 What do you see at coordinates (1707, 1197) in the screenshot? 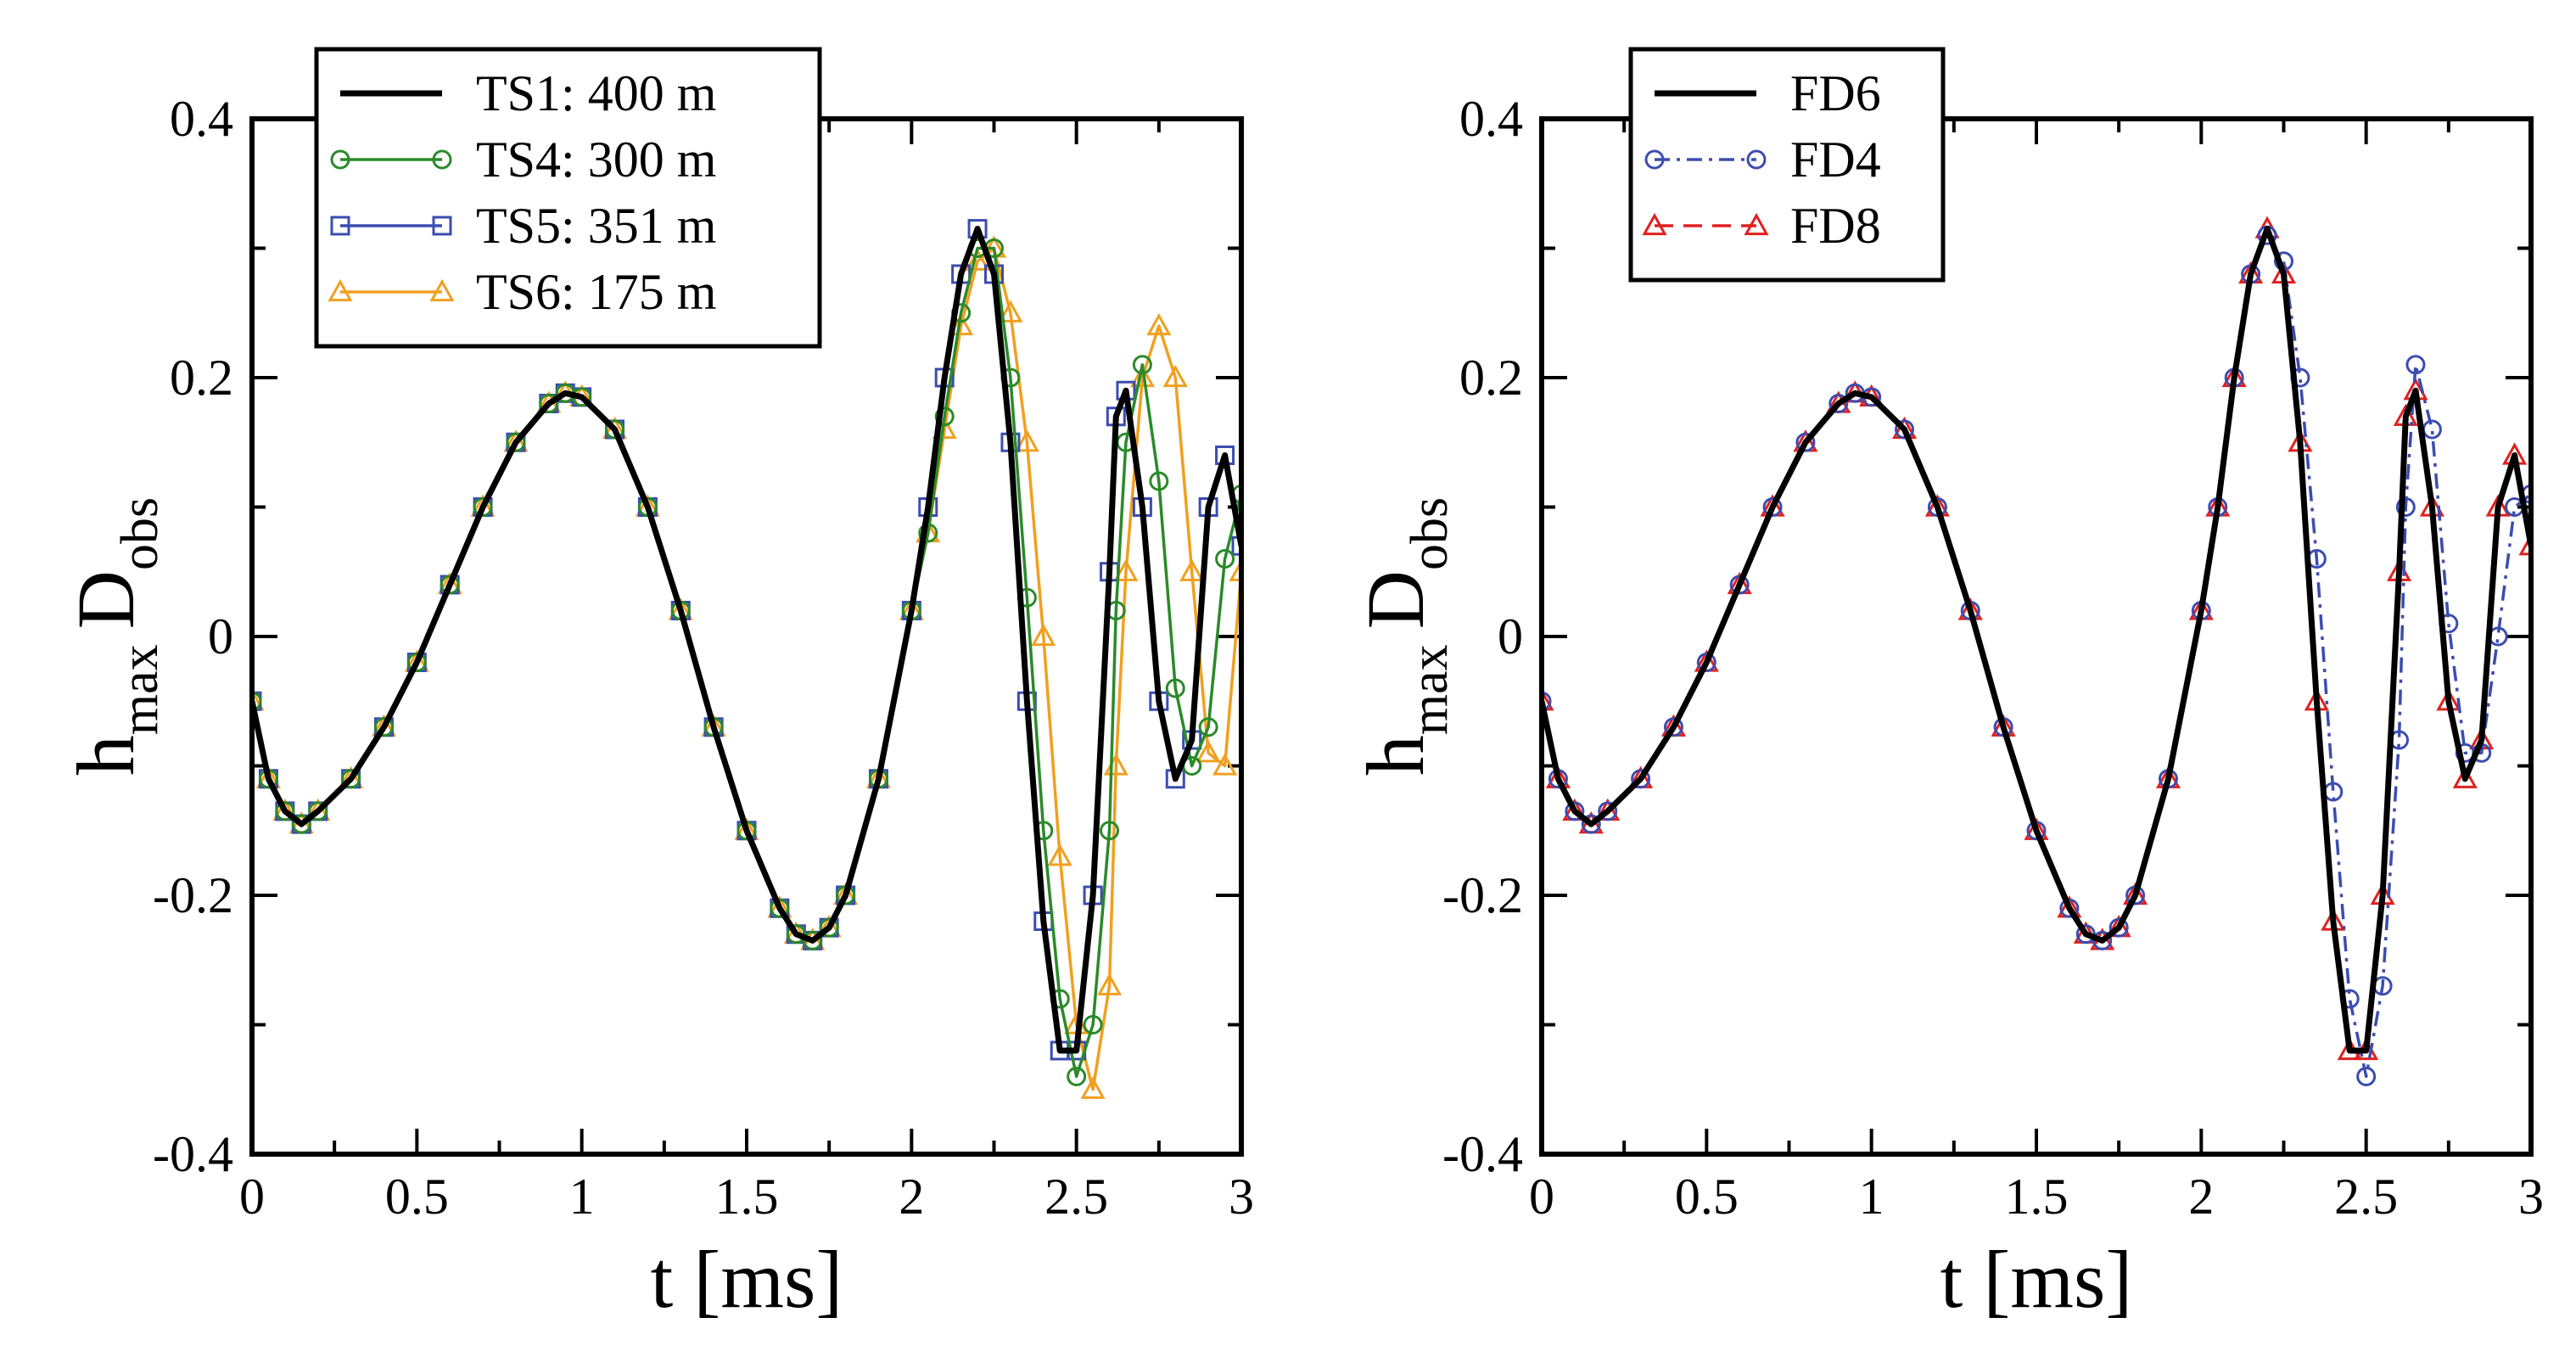
I see `x-tick-label: 0.5` at bounding box center [1707, 1197].